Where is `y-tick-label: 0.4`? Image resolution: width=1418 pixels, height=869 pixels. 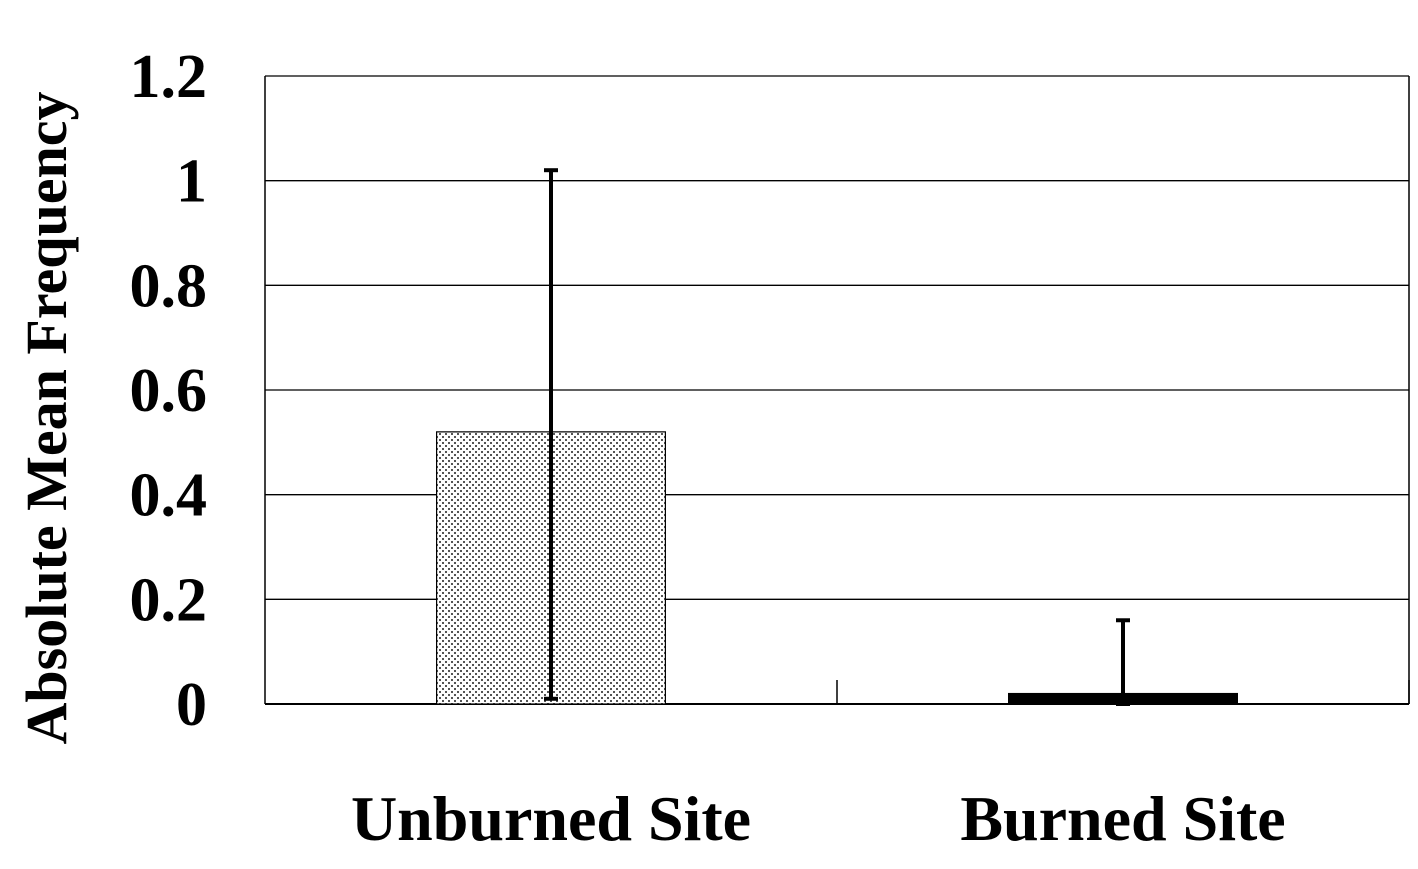
y-tick-label: 0.4 is located at coordinates (169, 496).